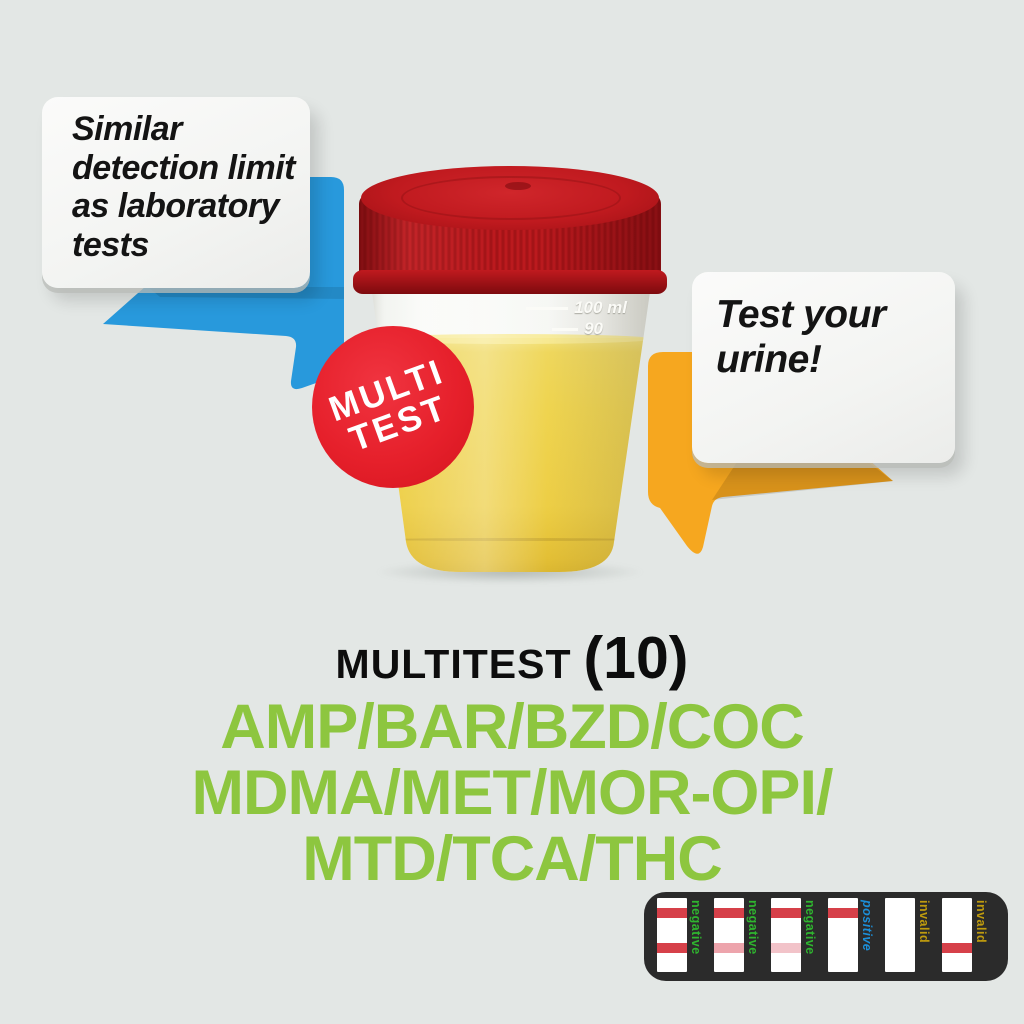  I want to click on graduation-label: 100 ml, so click(600, 307).